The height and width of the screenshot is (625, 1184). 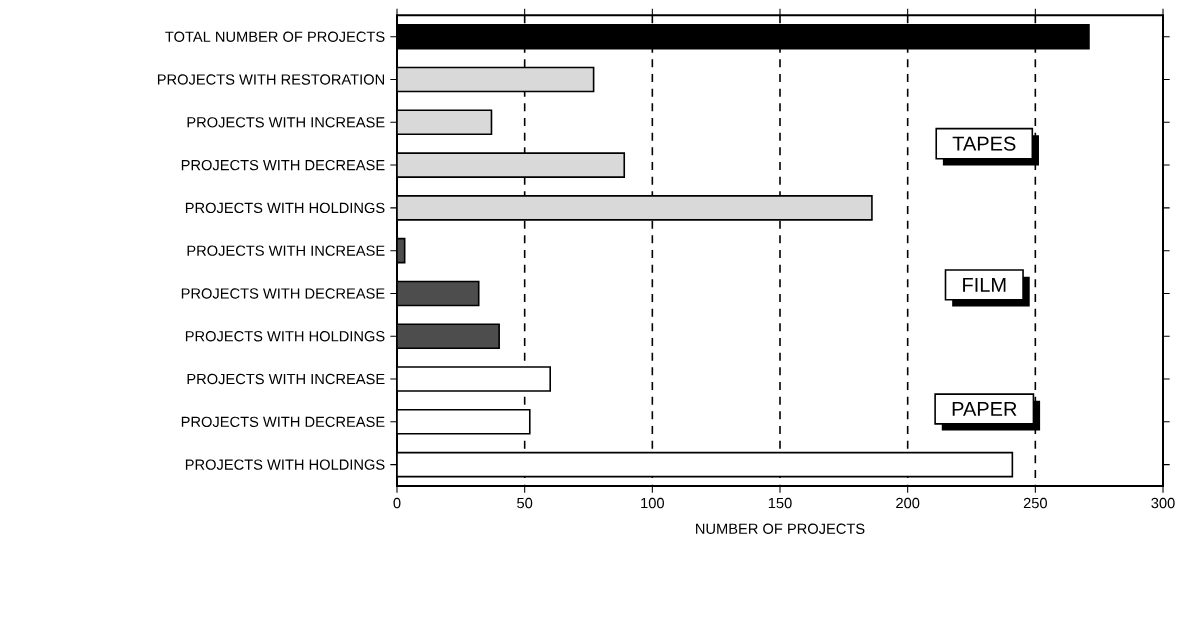 I want to click on x-tick-label: 150, so click(x=780, y=503).